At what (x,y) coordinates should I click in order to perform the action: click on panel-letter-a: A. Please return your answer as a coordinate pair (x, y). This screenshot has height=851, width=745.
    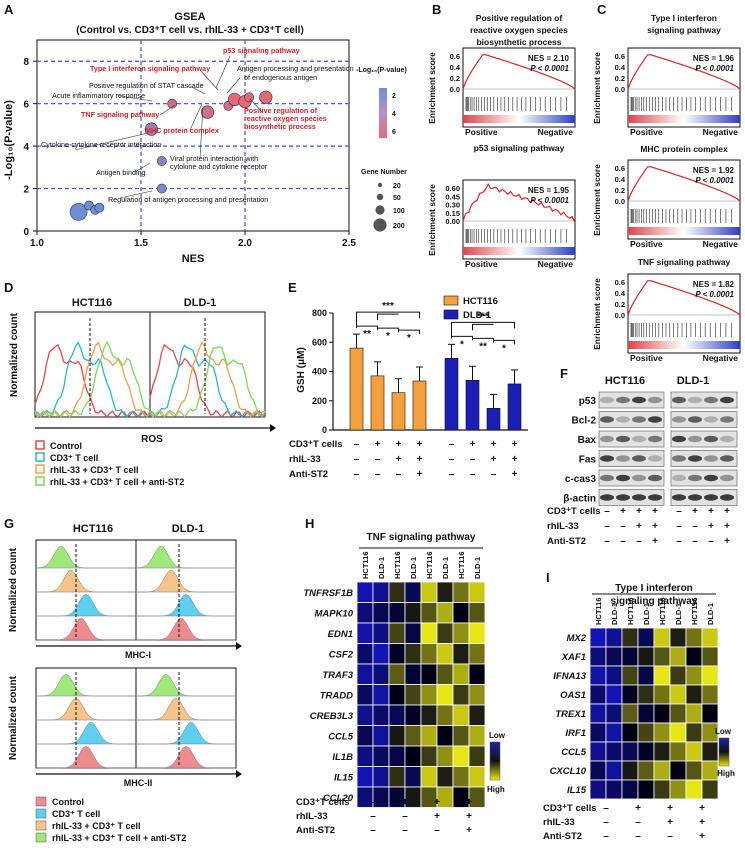
    Looking at the image, I should click on (9, 9).